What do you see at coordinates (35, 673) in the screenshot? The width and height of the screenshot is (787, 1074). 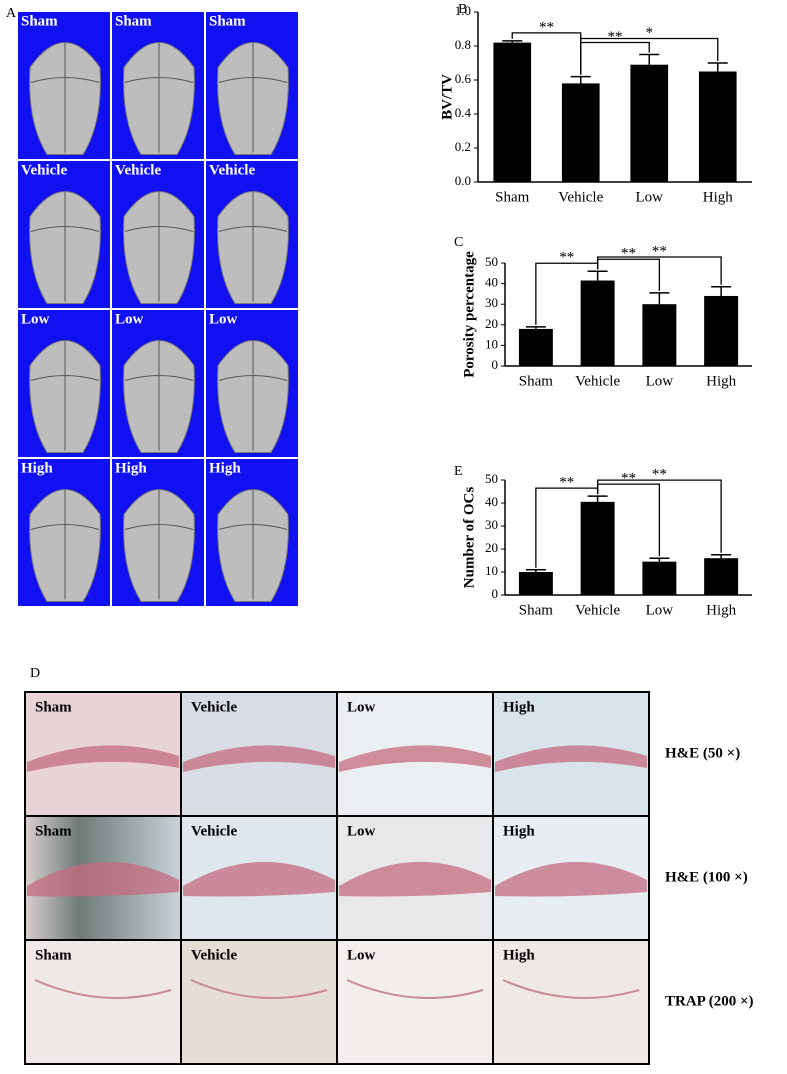 I see `panel-label: D` at bounding box center [35, 673].